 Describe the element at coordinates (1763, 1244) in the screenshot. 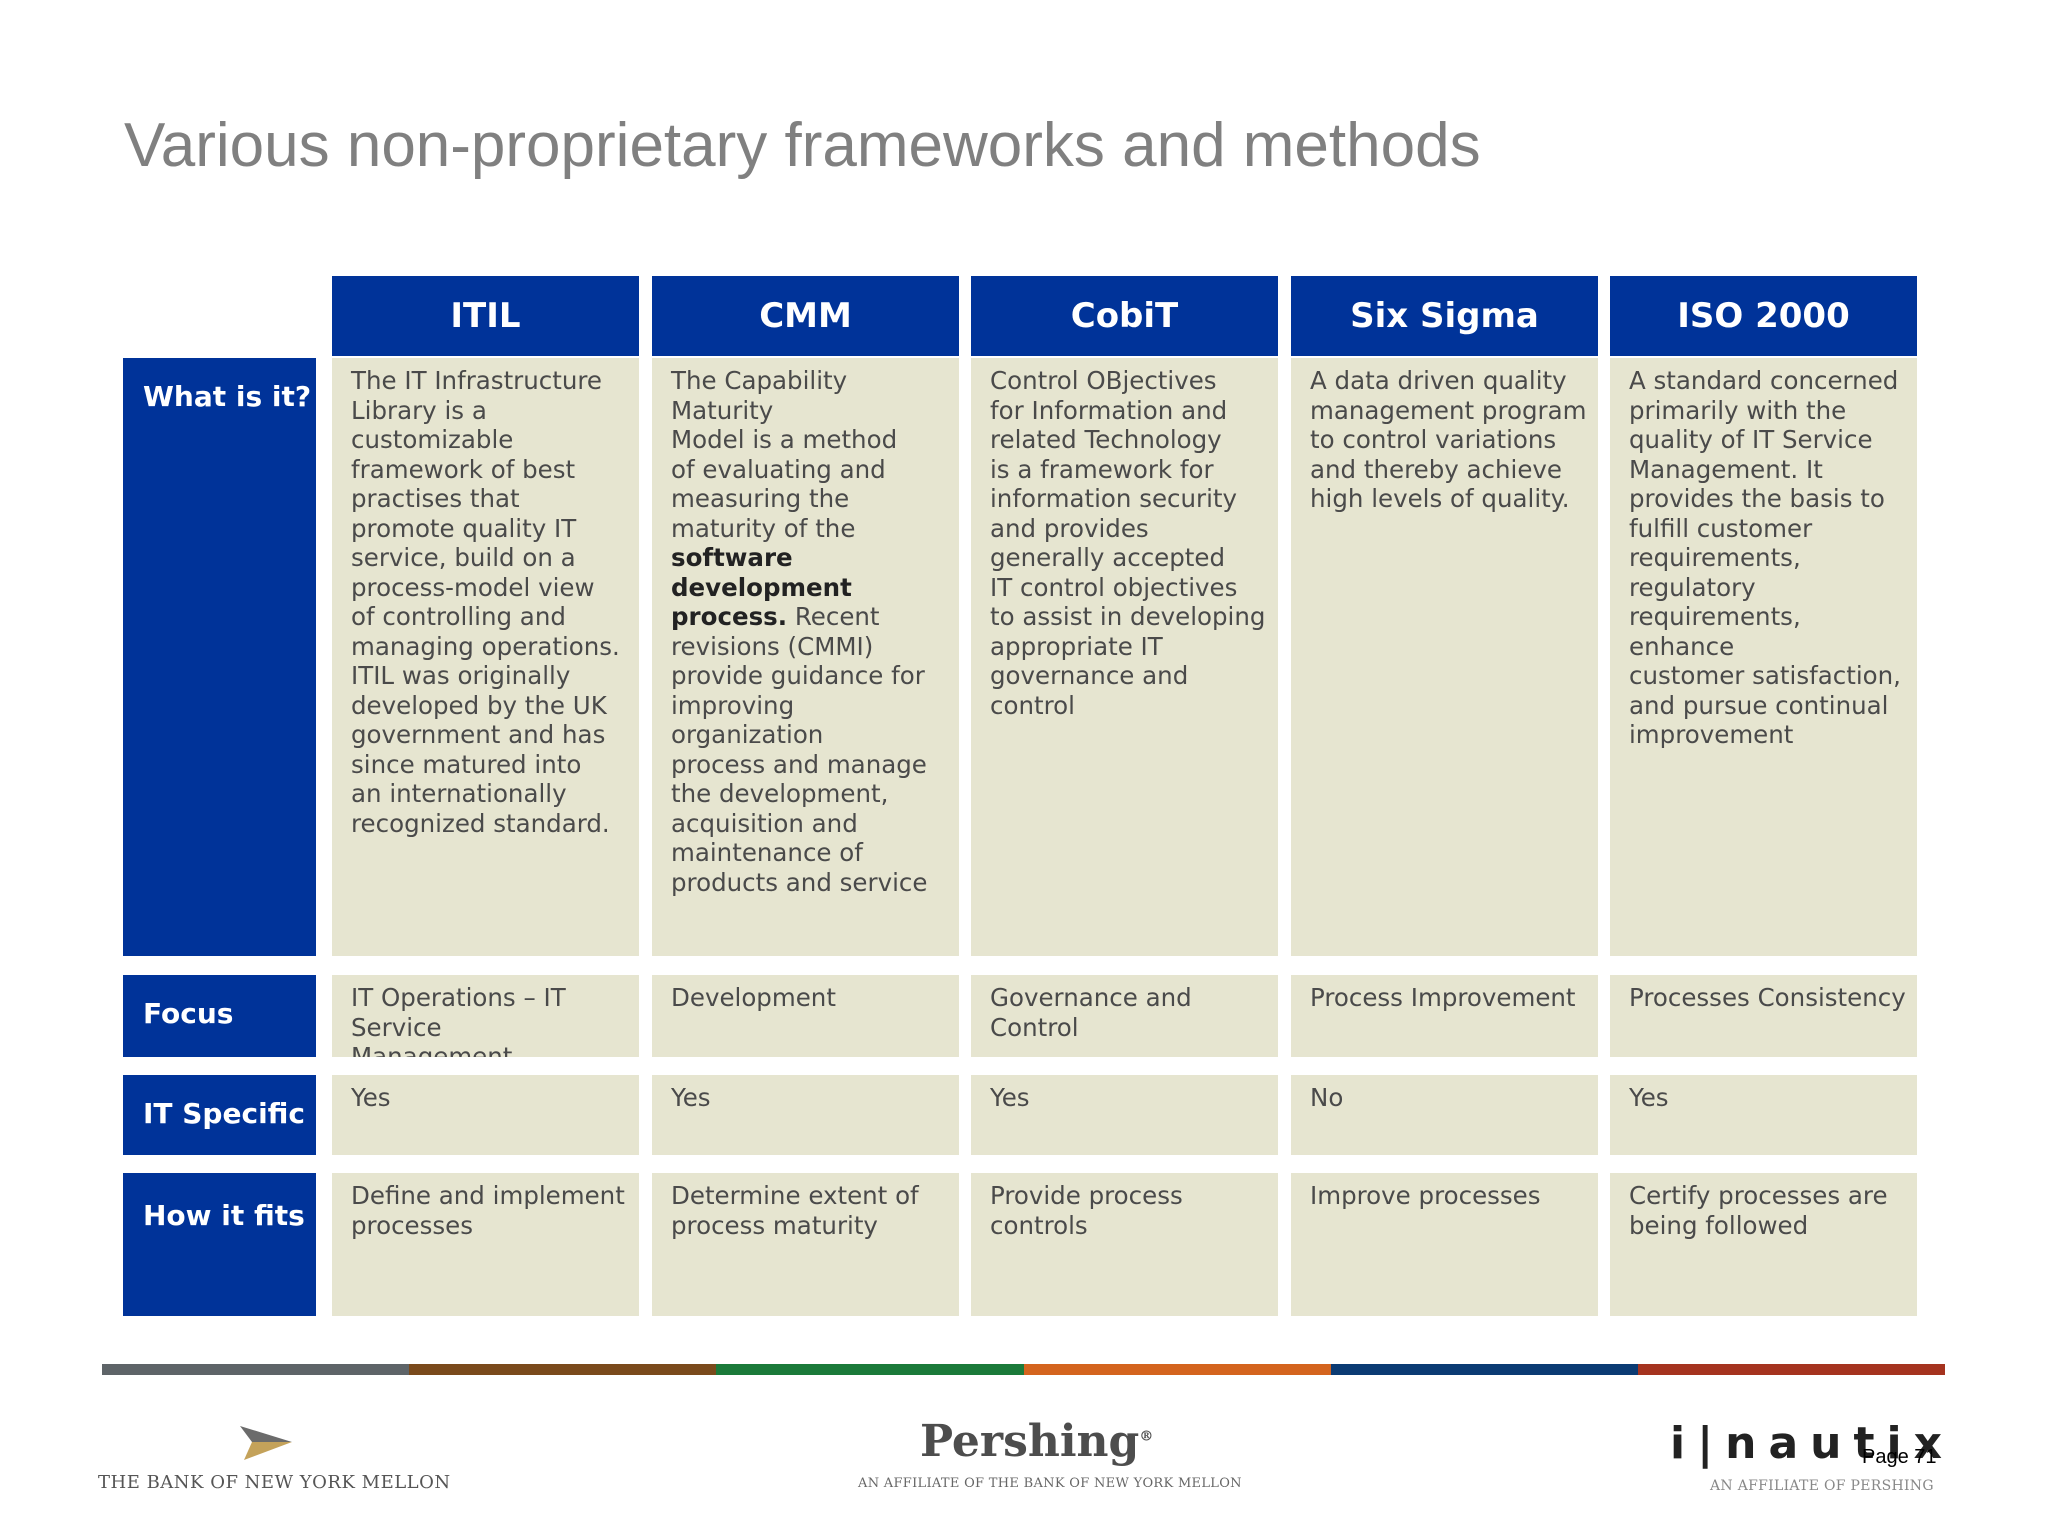

I see `cell-how-iso-2000: Certify processes are being followed` at that location.